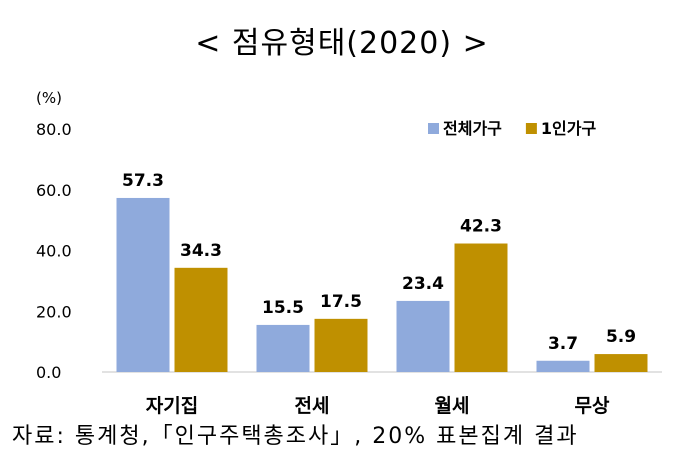 The height and width of the screenshot is (463, 684). Describe the element at coordinates (49, 98) in the screenshot. I see `y-unit-label: (%)` at that location.